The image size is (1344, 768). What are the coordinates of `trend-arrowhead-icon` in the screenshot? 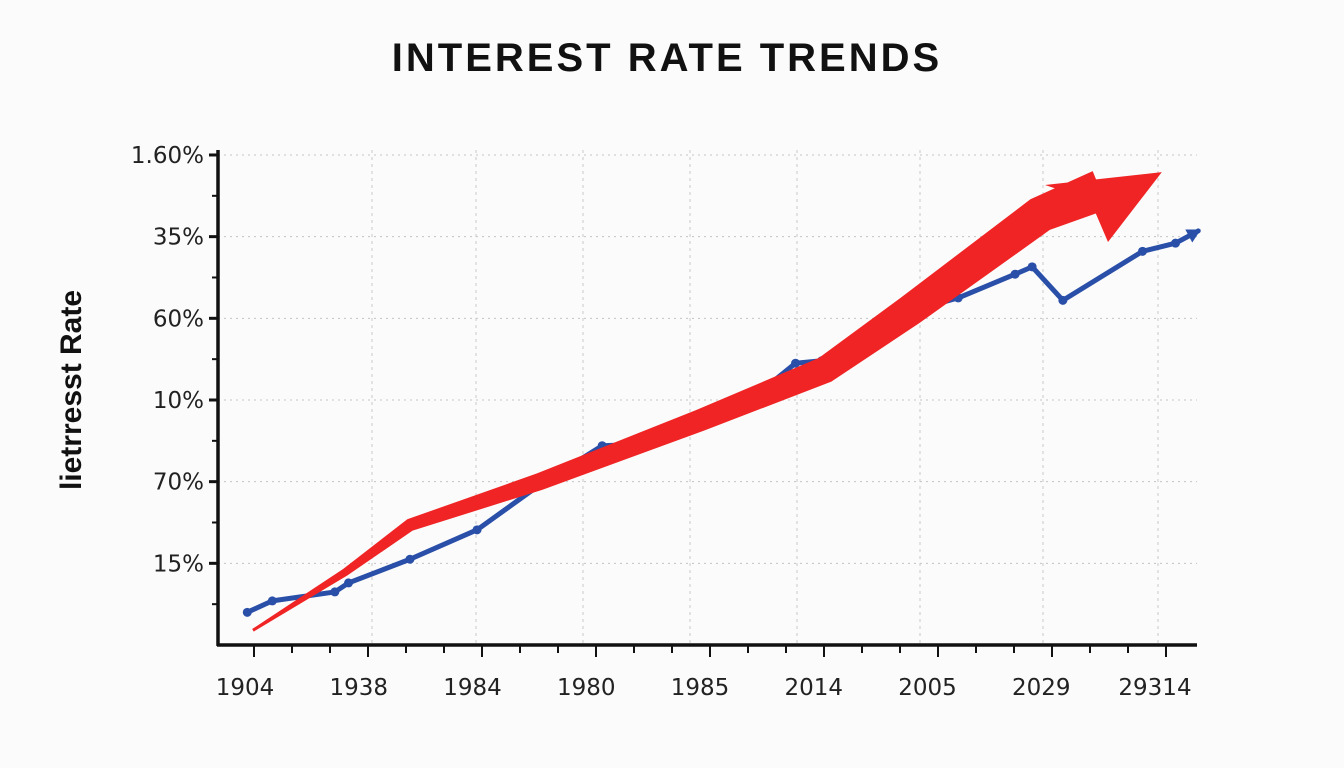 It's located at (1103, 207).